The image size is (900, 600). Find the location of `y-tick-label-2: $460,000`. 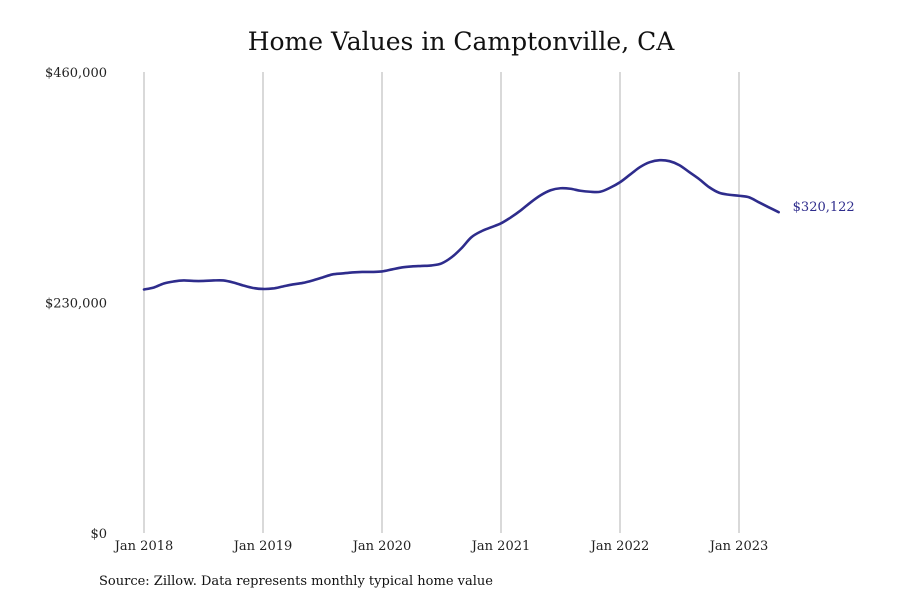

y-tick-label-2: $460,000 is located at coordinates (76, 73).